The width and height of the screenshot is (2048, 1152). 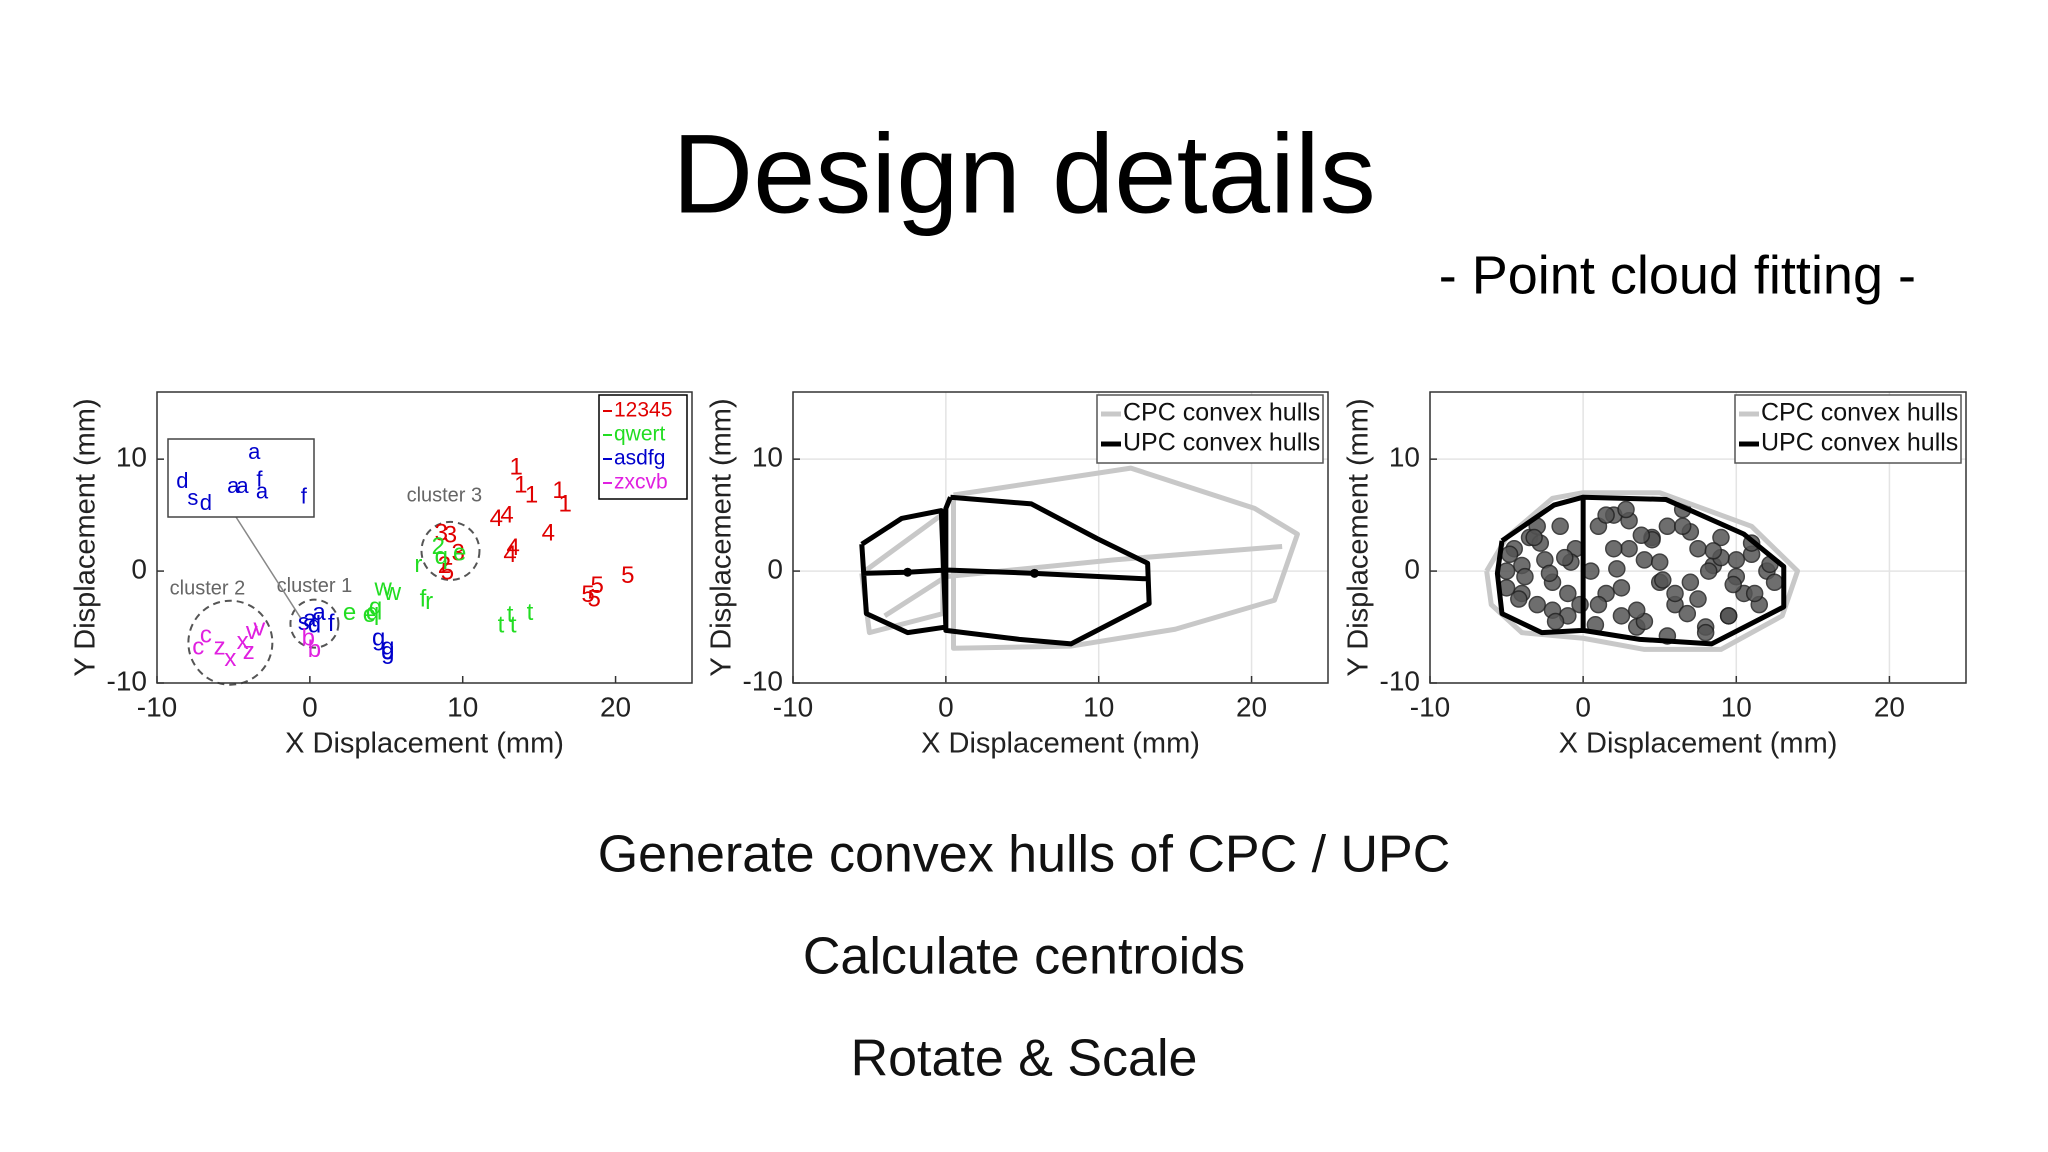 I want to click on point-label: z, so click(x=249, y=651).